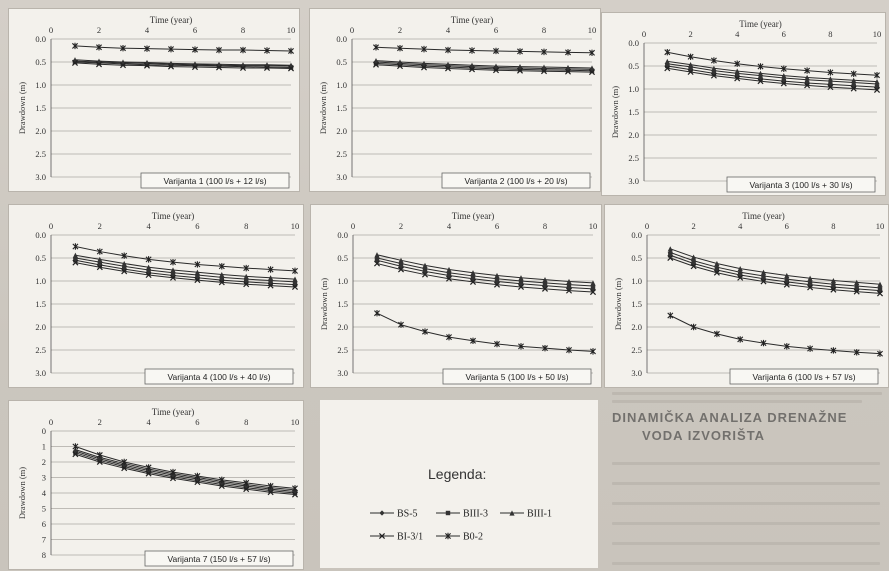 The width and height of the screenshot is (889, 571). Describe the element at coordinates (342, 258) in the screenshot. I see `y-tick-label: 0.5` at that location.